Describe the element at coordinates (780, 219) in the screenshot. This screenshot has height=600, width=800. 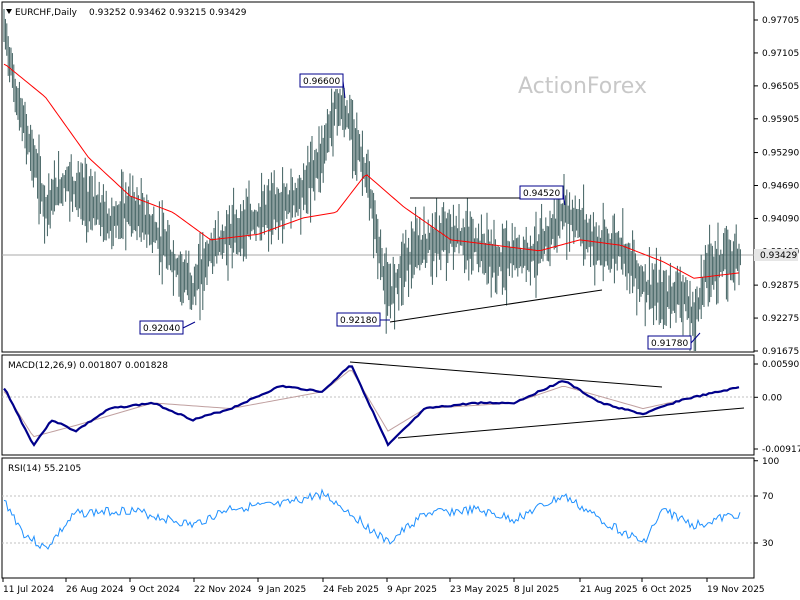
I see `price-tick-label: 0.94090` at that location.